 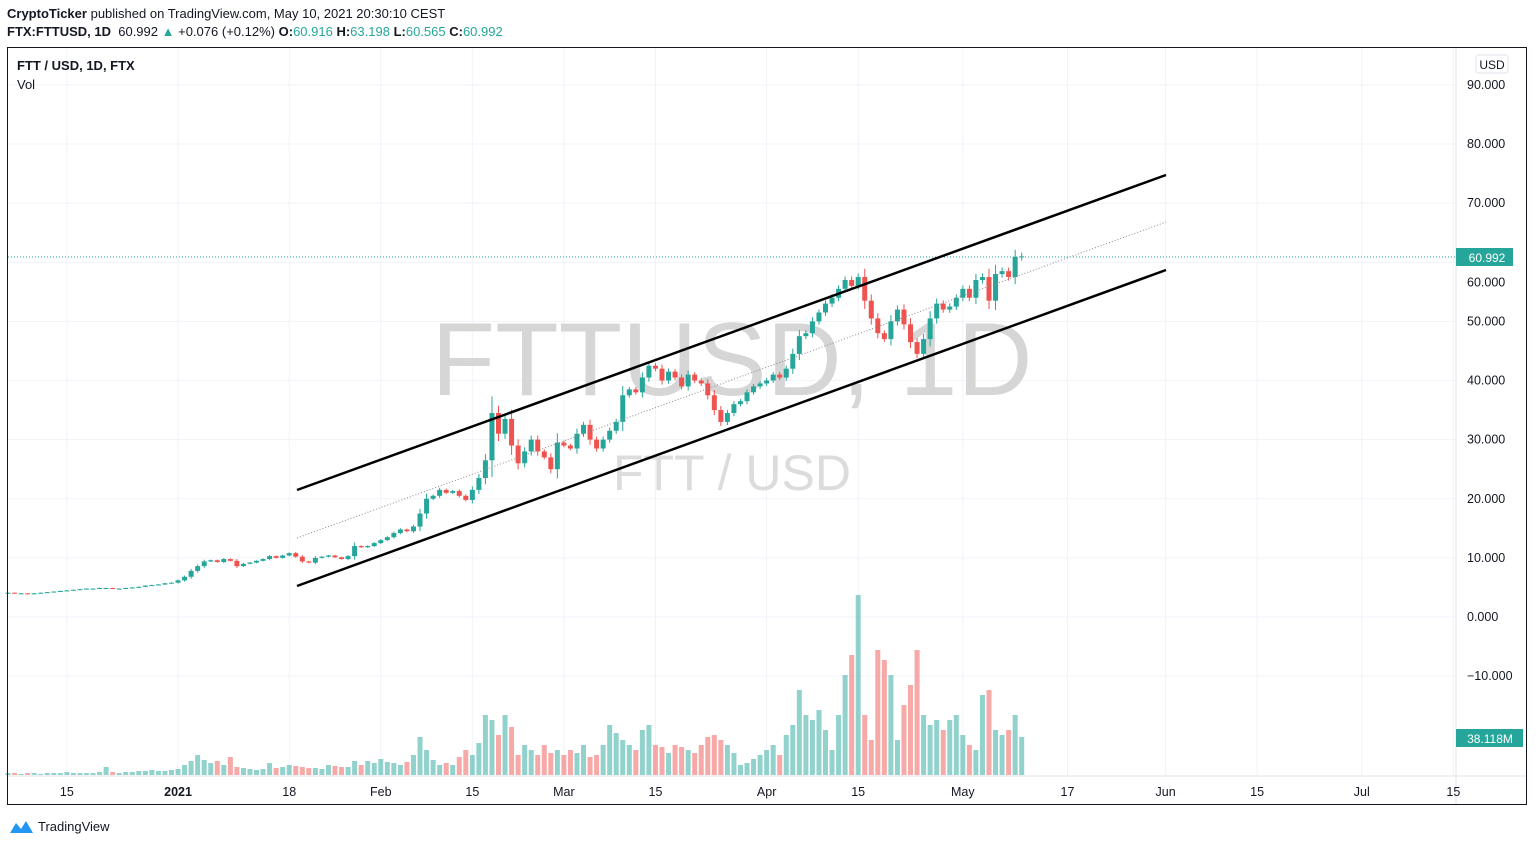 What do you see at coordinates (26, 84) in the screenshot?
I see `volume-legend: Vol` at bounding box center [26, 84].